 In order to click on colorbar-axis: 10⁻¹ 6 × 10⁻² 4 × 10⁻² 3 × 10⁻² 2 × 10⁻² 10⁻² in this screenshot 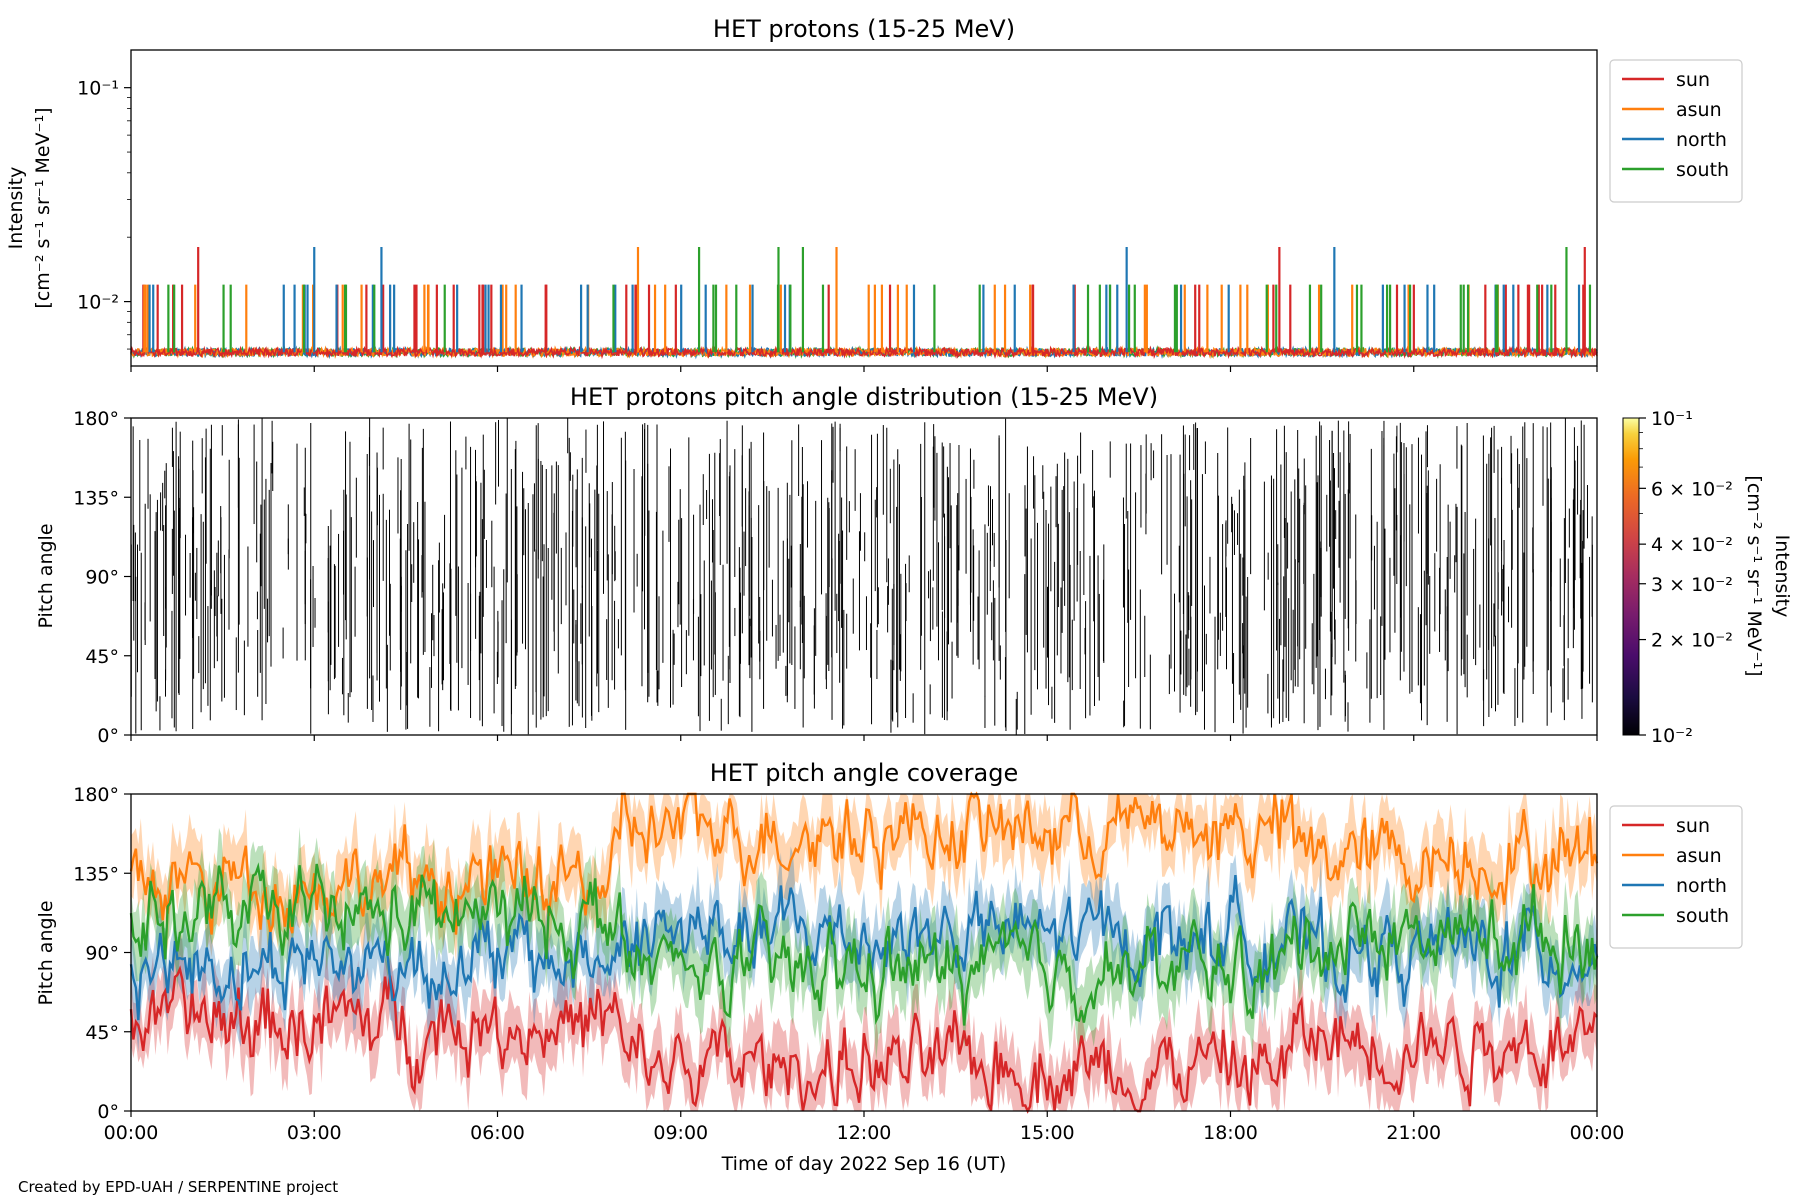, I will do `click(1686, 577)`.